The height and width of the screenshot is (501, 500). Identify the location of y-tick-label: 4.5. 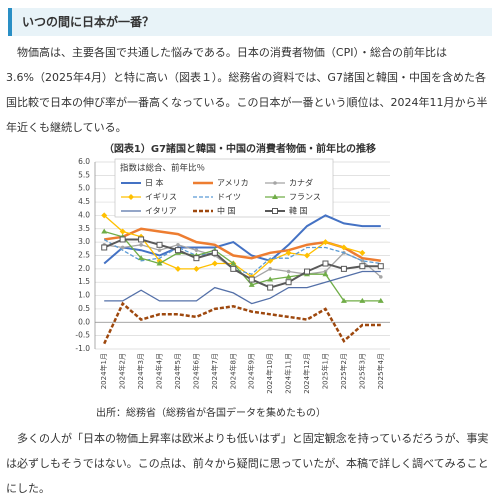
(84, 201).